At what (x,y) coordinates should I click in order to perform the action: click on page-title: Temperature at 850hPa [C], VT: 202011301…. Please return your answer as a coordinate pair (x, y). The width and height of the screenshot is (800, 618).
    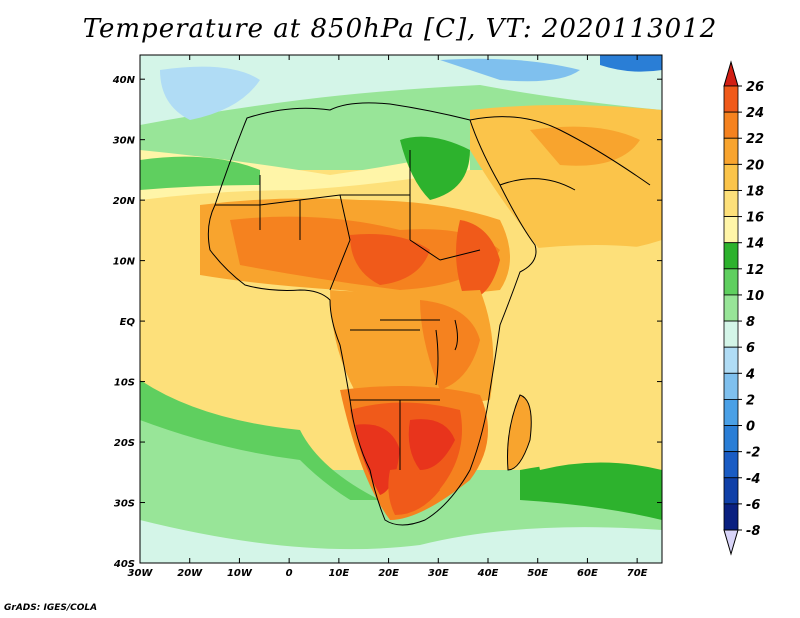
    Looking at the image, I should click on (400, 29).